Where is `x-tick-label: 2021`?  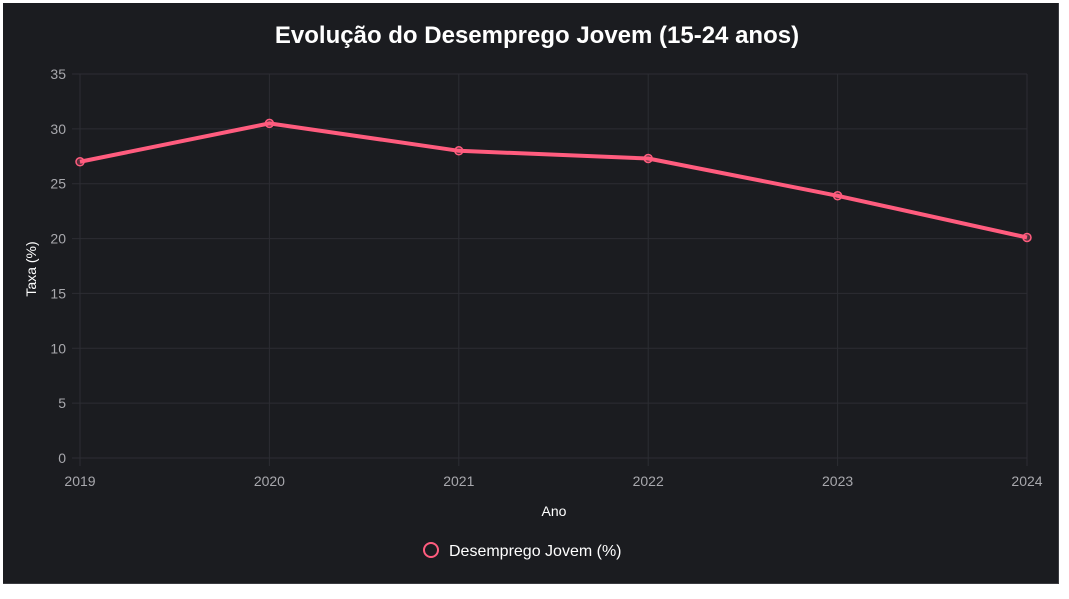 x-tick-label: 2021 is located at coordinates (458, 481).